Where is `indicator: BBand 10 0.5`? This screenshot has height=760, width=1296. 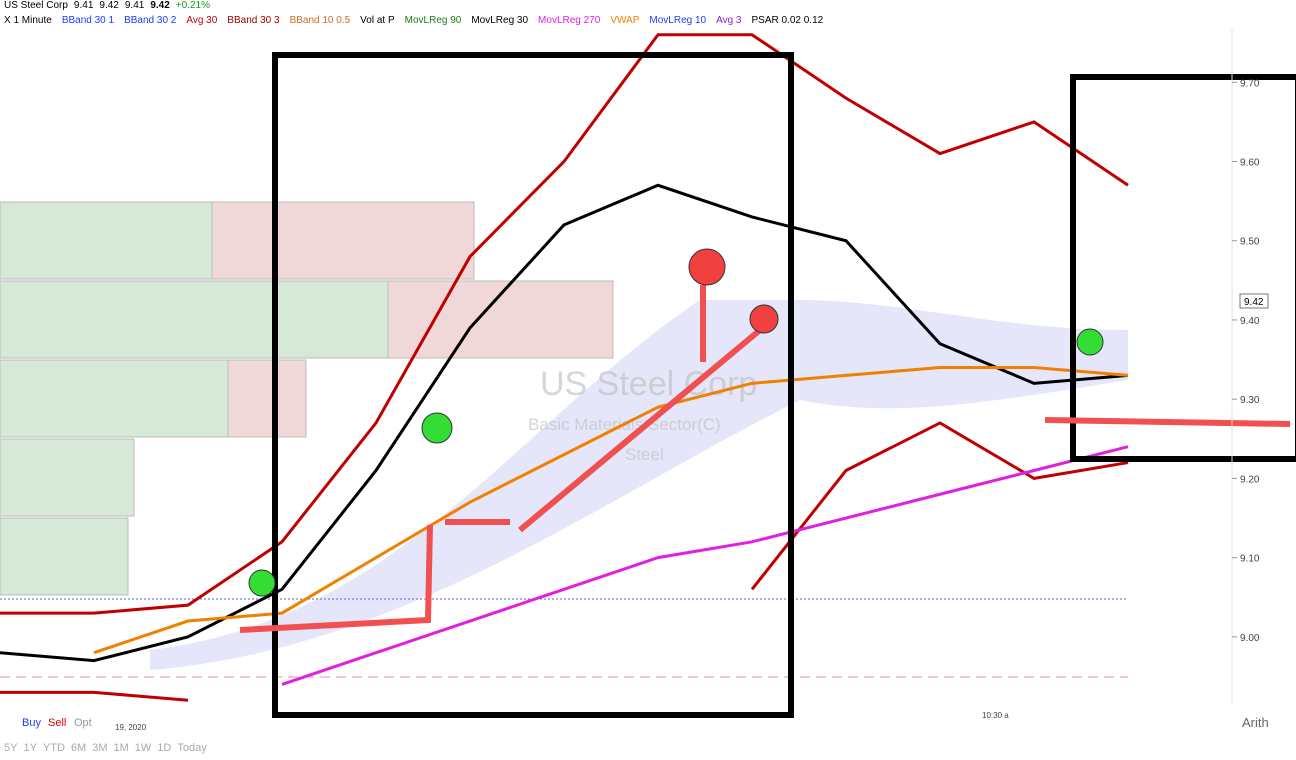
indicator: BBand 10 0.5 is located at coordinates (320, 20).